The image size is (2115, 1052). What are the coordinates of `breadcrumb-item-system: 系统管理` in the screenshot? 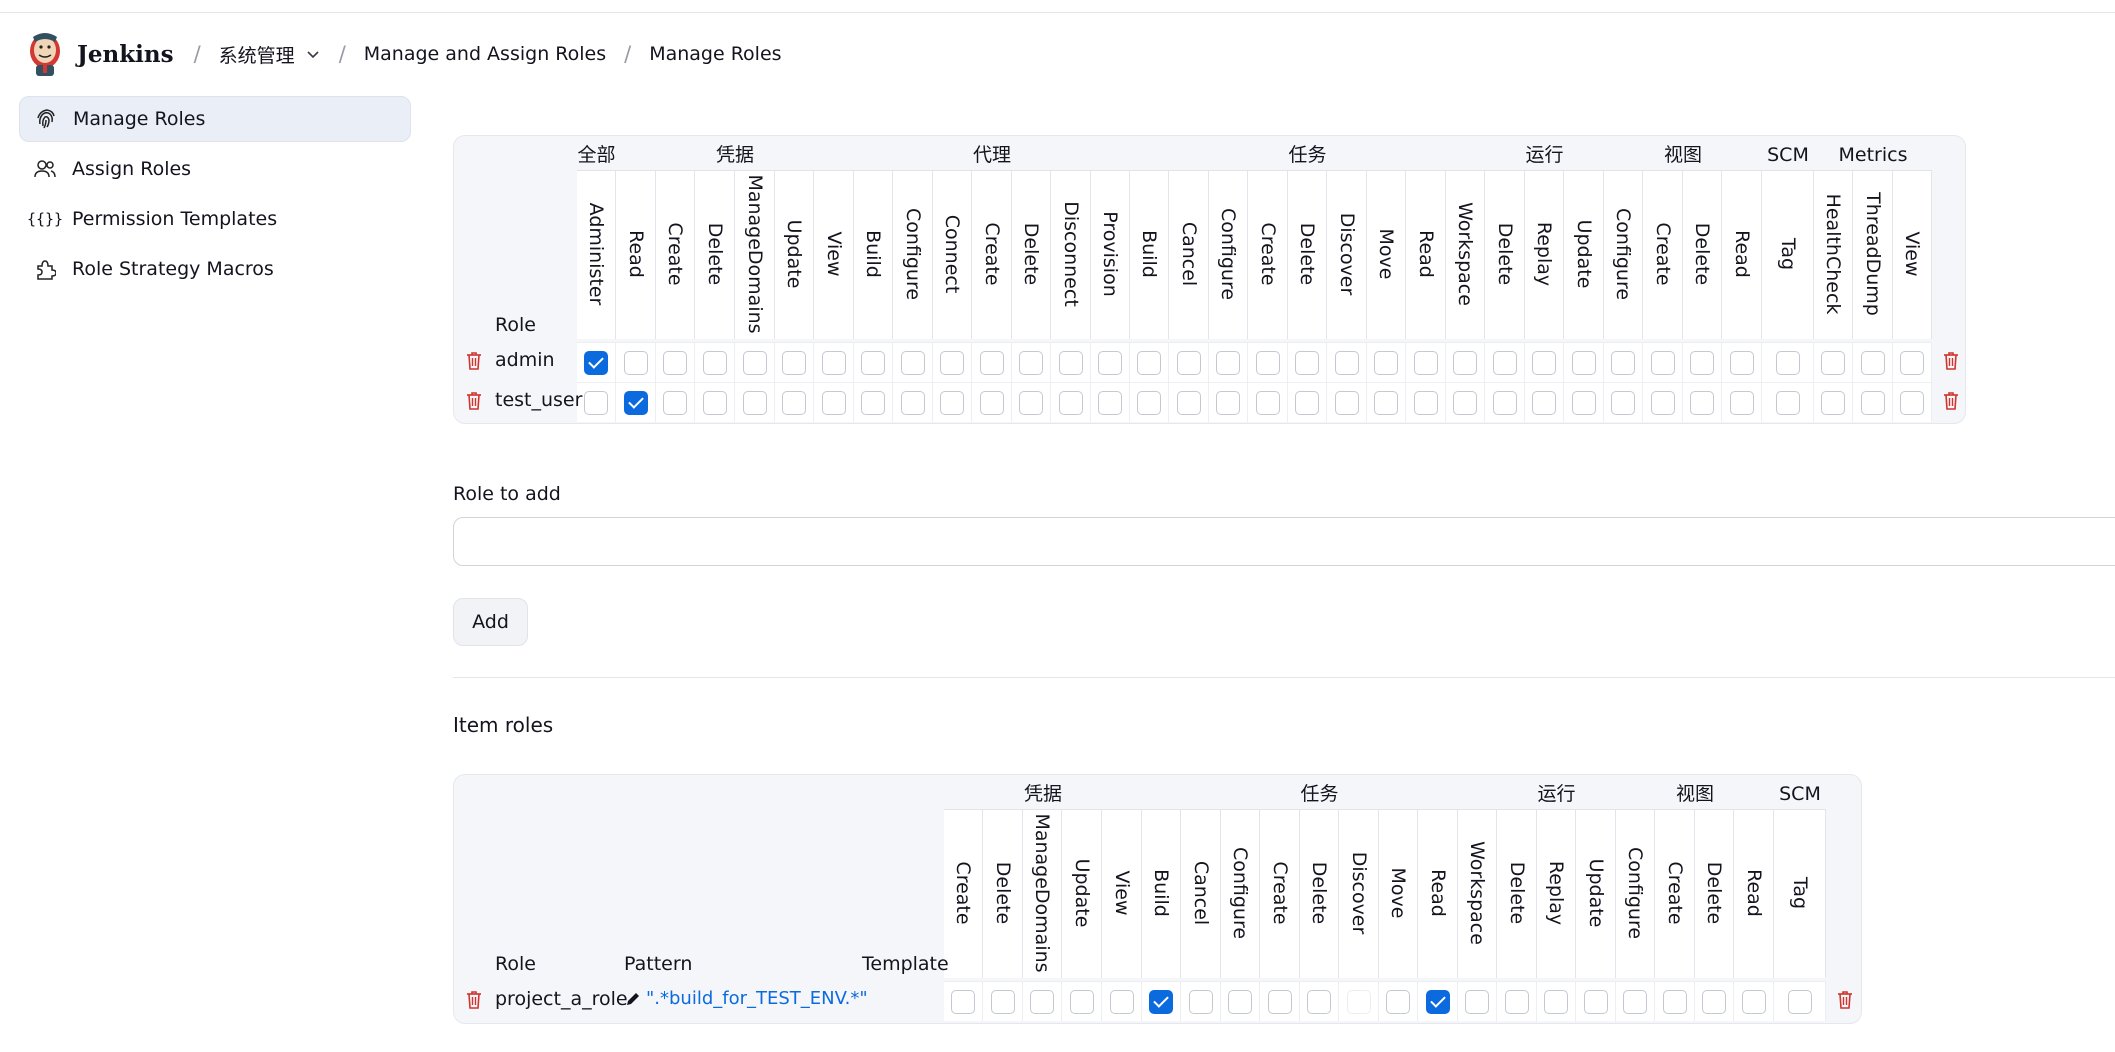 It's located at (270, 54).